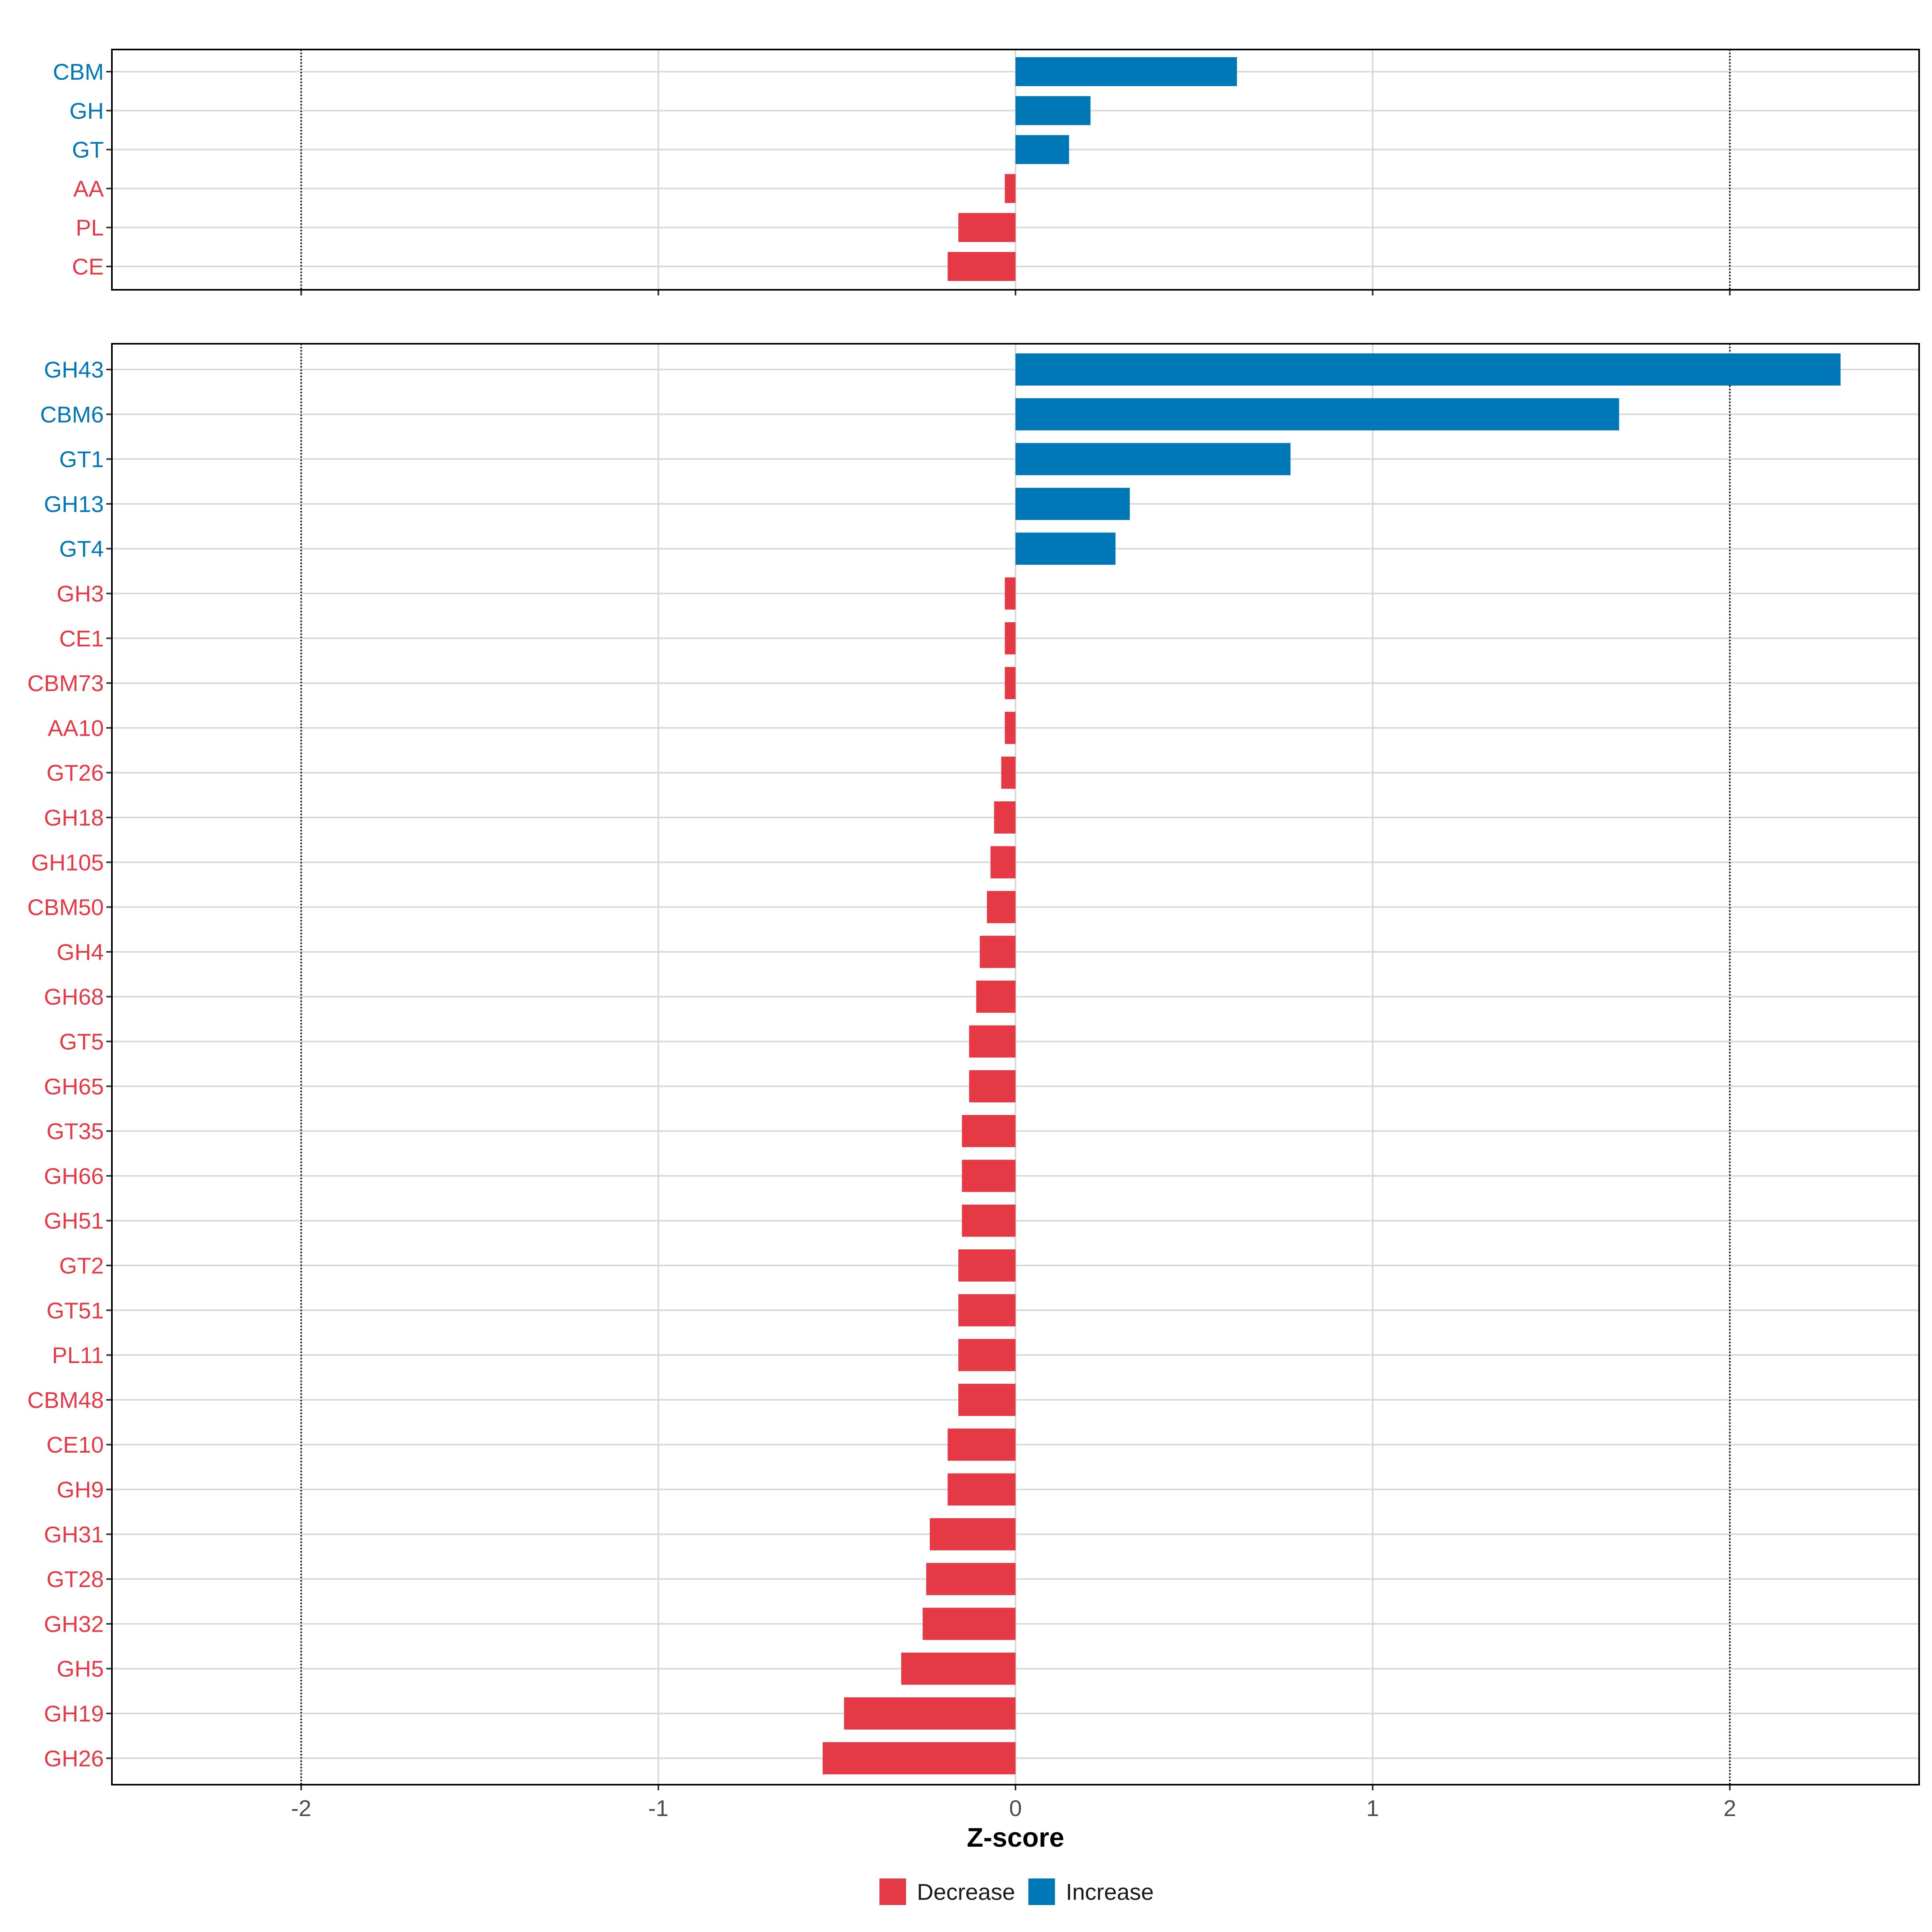  I want to click on y-tick-label: GT35, so click(75, 1131).